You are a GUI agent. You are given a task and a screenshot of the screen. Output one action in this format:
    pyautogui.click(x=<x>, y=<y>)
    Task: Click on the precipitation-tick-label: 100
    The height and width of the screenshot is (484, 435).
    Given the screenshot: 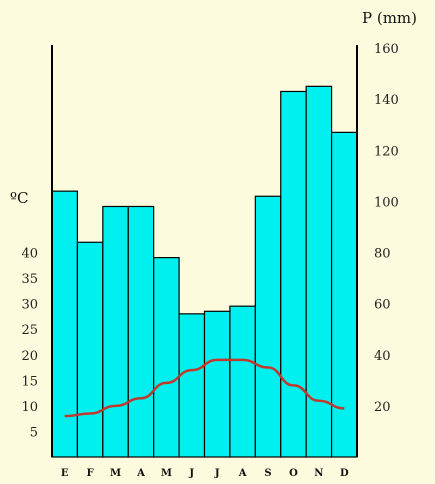 What is the action you would take?
    pyautogui.click(x=386, y=202)
    